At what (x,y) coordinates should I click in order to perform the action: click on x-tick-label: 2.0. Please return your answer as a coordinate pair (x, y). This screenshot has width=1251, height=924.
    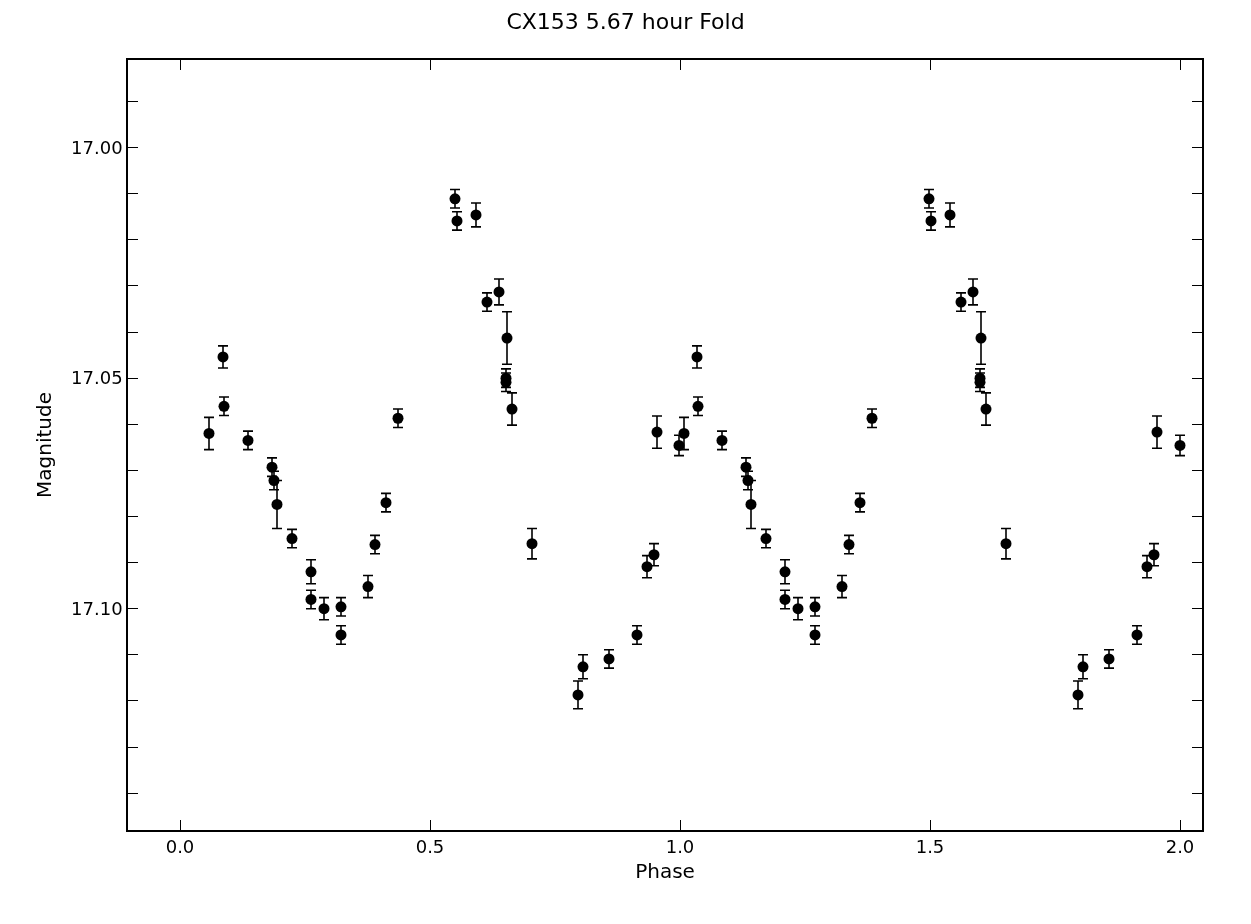
    Looking at the image, I should click on (1180, 847).